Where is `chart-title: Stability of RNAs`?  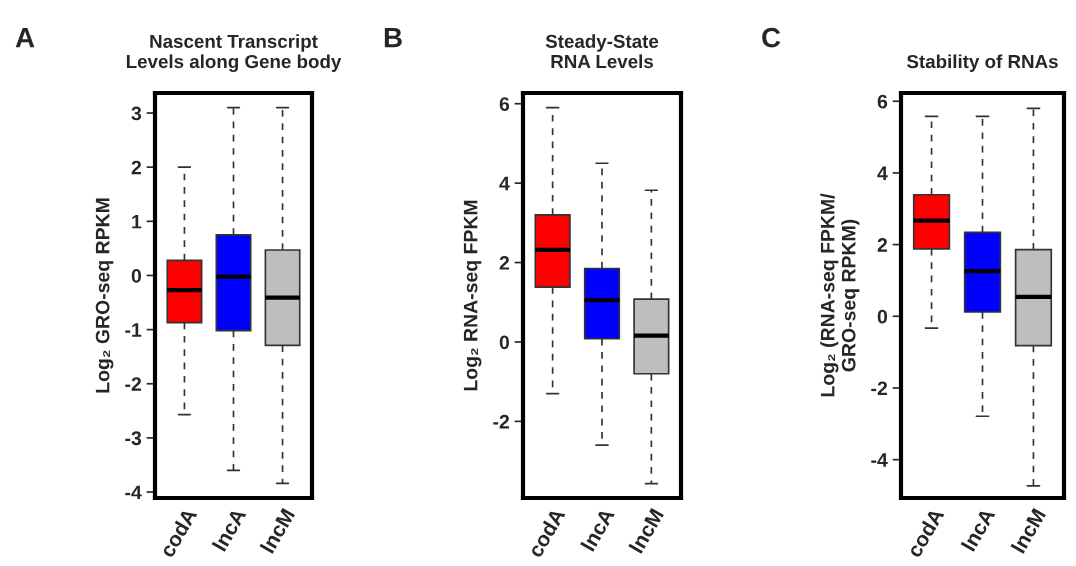 chart-title: Stability of RNAs is located at coordinates (982, 63).